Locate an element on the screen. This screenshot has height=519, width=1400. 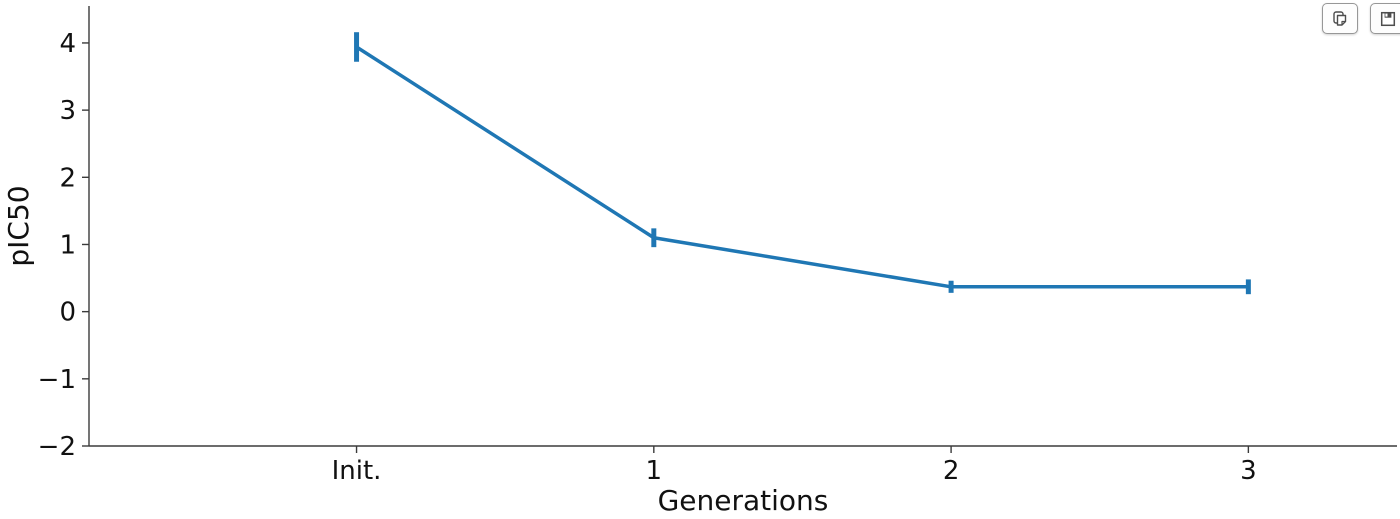
x-tick-label: Init. is located at coordinates (357, 471).